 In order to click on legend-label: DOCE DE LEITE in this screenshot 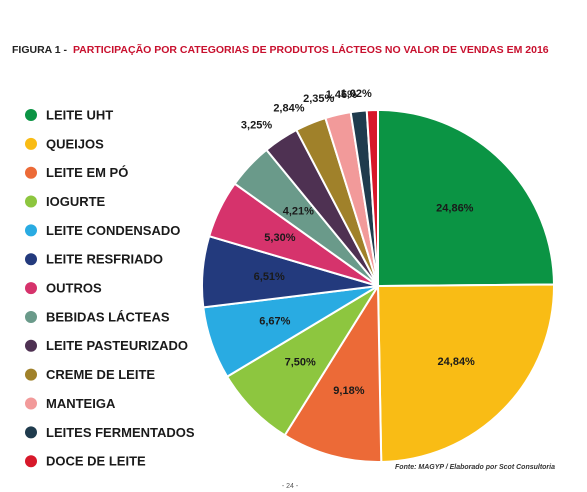, I will do `click(96, 461)`.